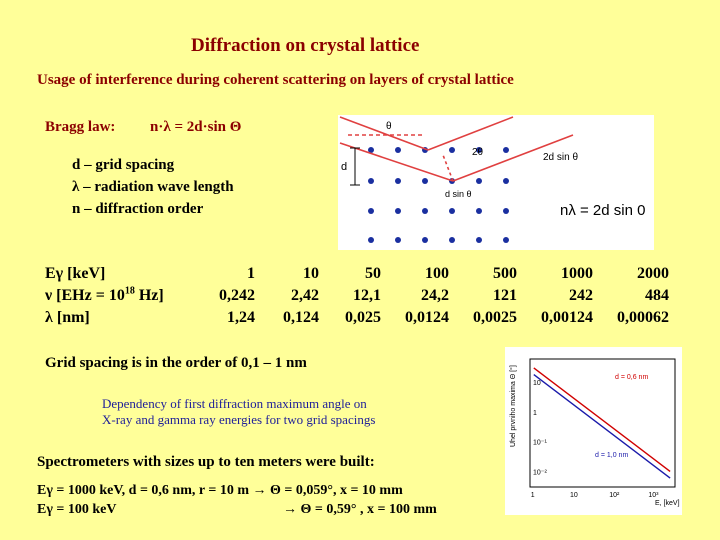  What do you see at coordinates (495, 317) in the screenshot?
I see `table-cell-wavelength: 0,0025` at bounding box center [495, 317].